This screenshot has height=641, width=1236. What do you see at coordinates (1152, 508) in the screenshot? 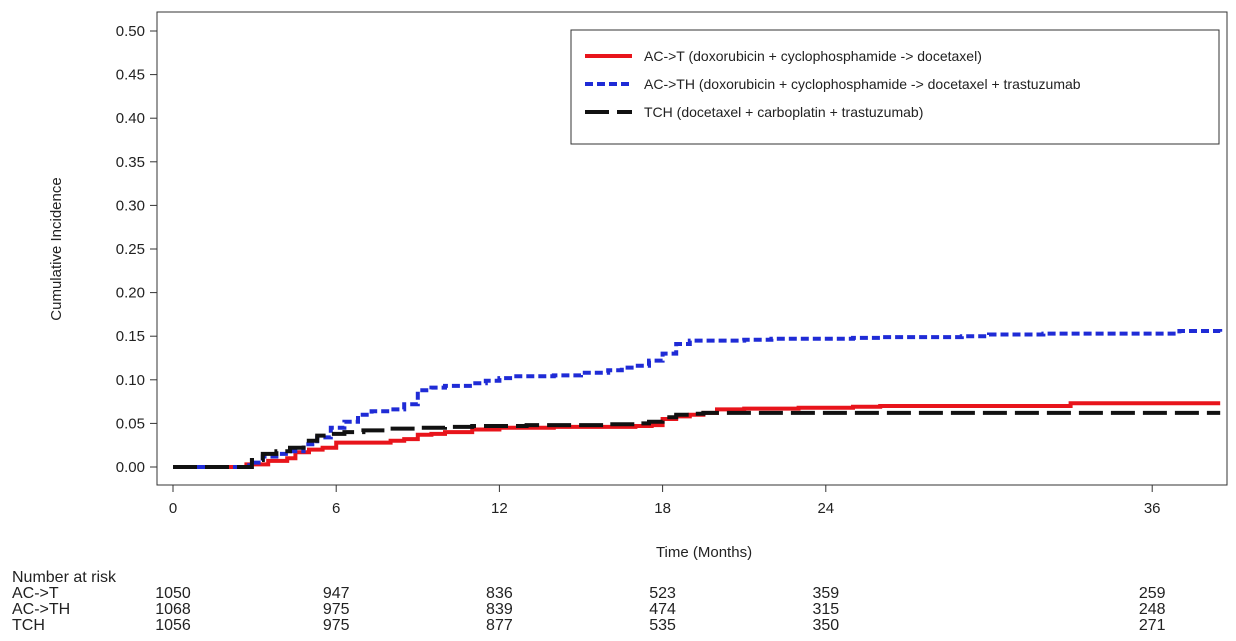
I see `x-tick-label: 36` at bounding box center [1152, 508].